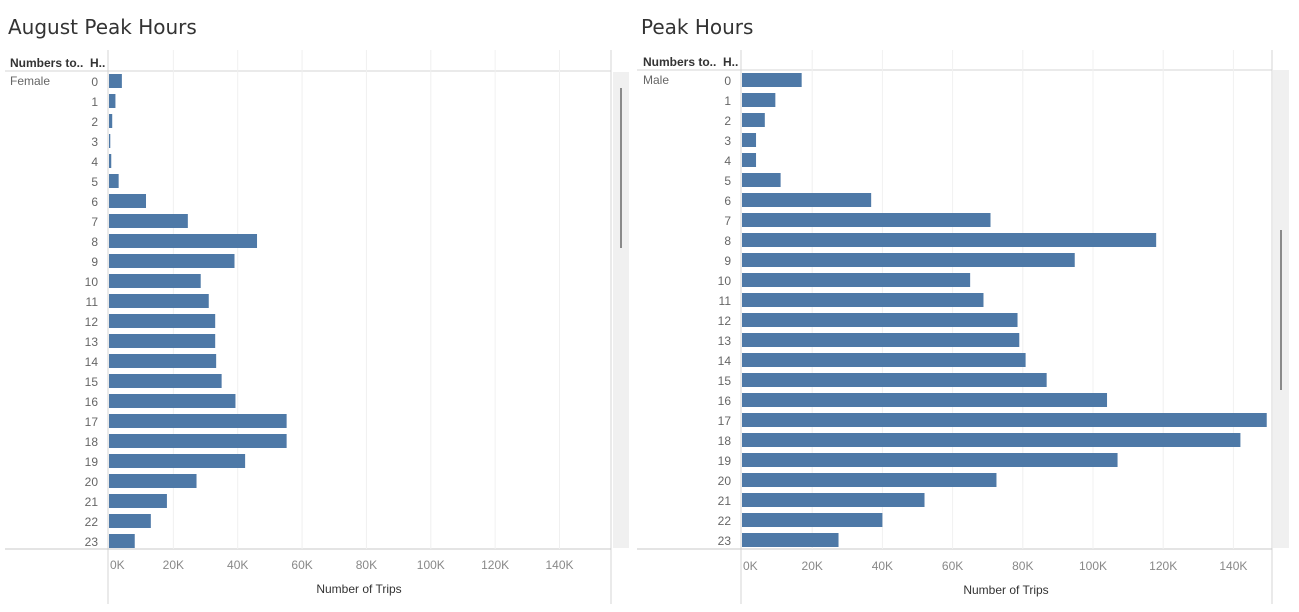 The width and height of the screenshot is (1299, 612). I want to click on hour-label-left-16: 16, so click(92, 402).